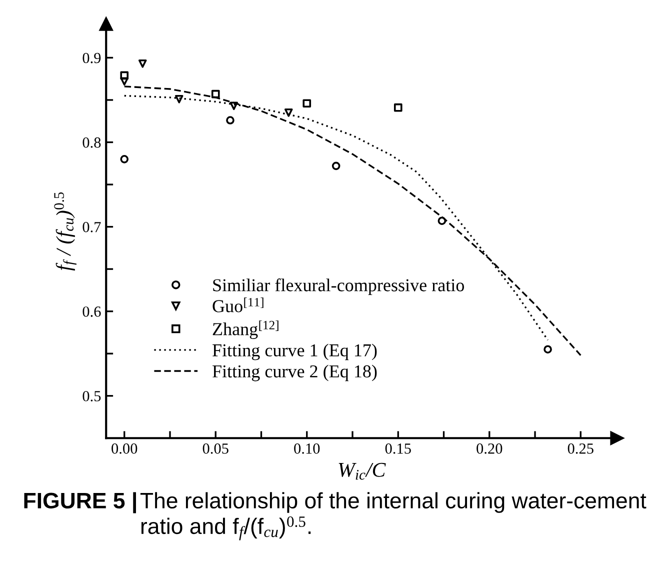 This screenshot has width=651, height=569. Describe the element at coordinates (91, 58) in the screenshot. I see `y-tick-label: 0.9` at that location.